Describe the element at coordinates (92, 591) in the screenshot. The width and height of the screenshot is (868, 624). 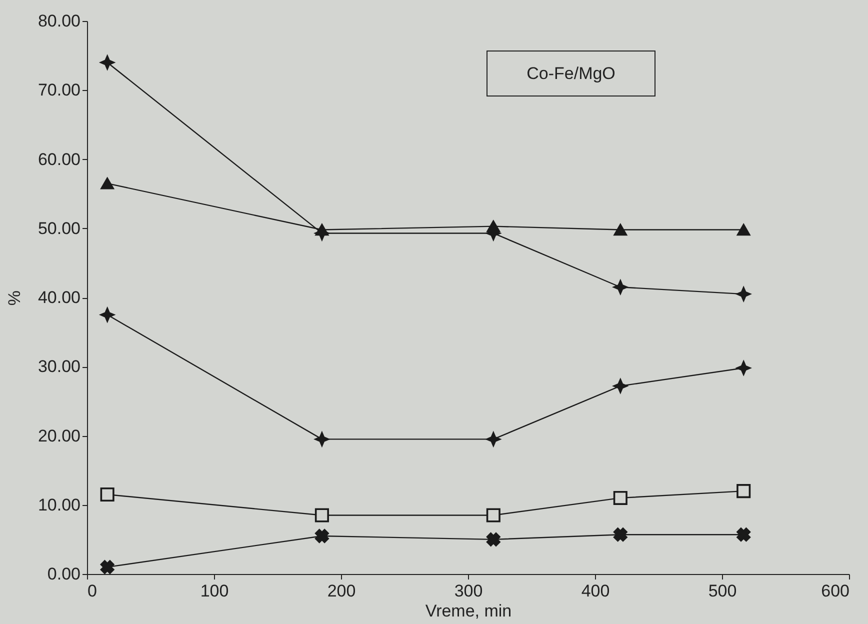
I see `x-tick-label: 0` at that location.